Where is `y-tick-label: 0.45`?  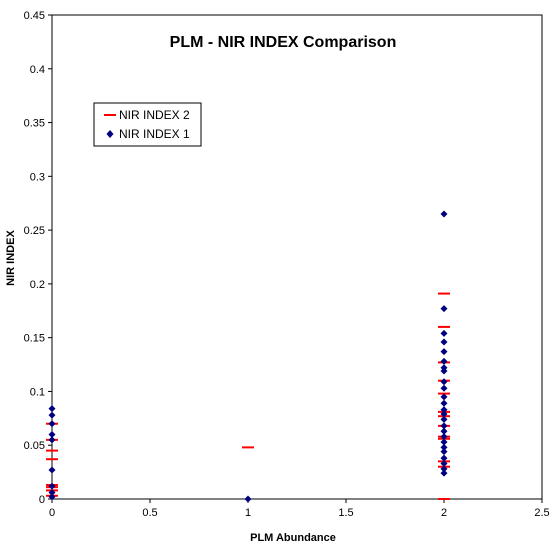 y-tick-label: 0.45 is located at coordinates (34, 16).